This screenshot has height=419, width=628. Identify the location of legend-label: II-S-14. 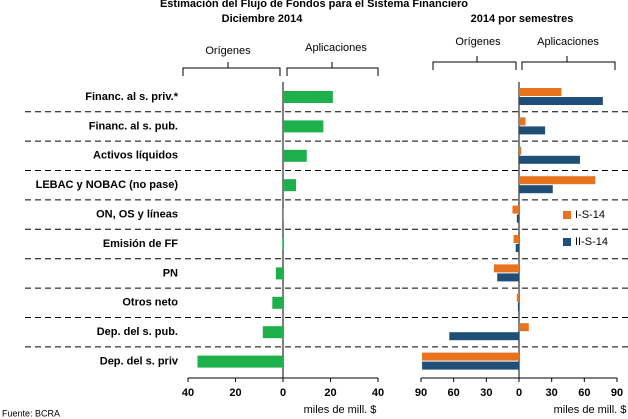
(591, 242).